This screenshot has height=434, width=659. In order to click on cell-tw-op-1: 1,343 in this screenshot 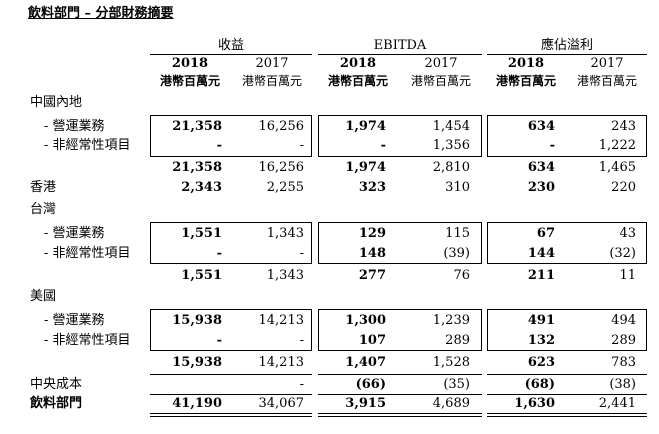, I will do `click(285, 233)`.